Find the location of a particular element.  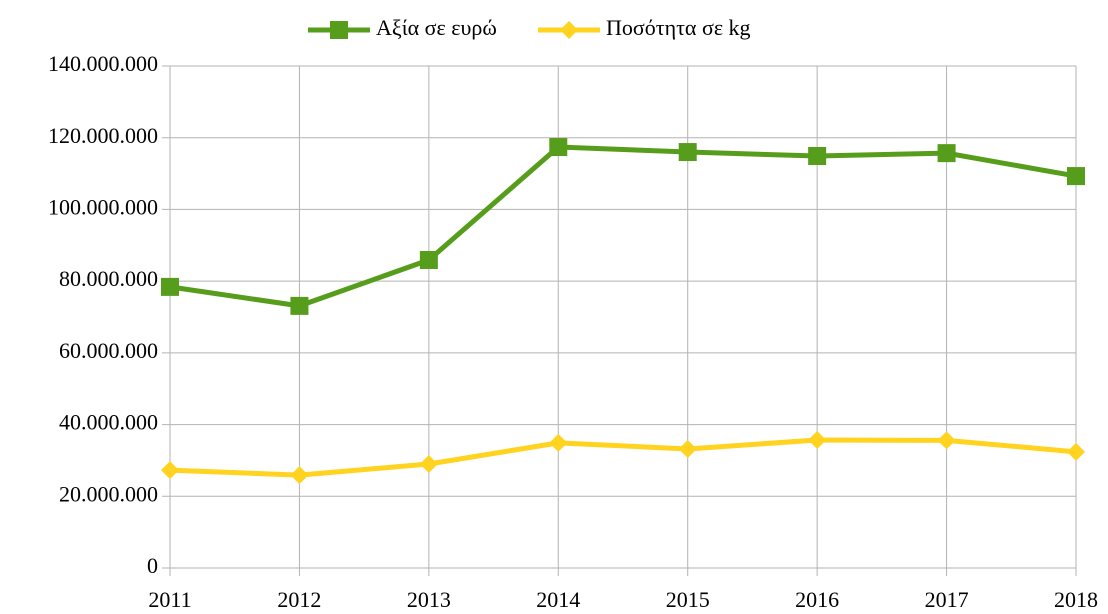

y-tick-label: 40.000.000 is located at coordinates (108, 422).